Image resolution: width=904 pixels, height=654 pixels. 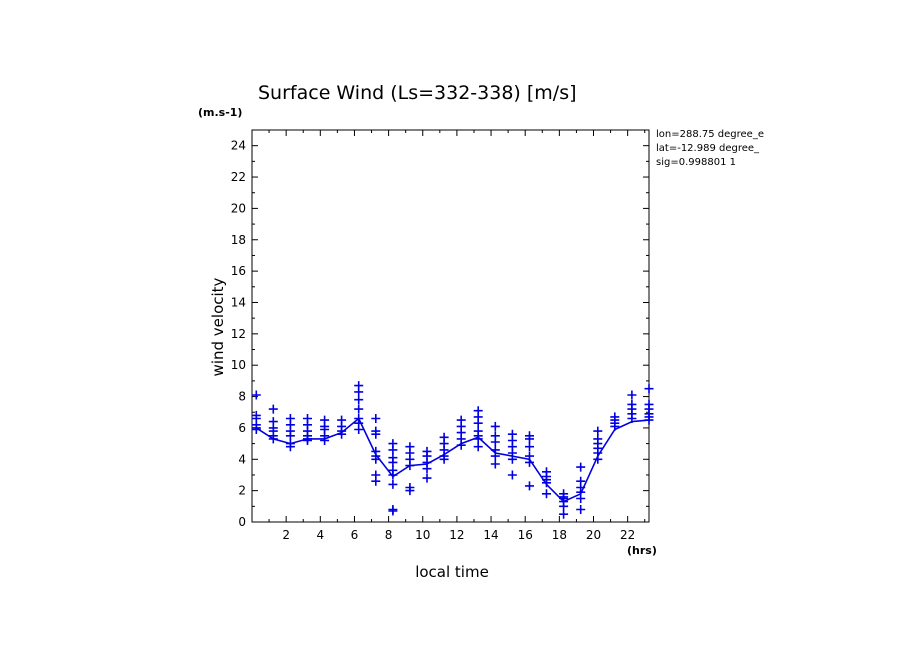 What do you see at coordinates (422, 535) in the screenshot?
I see `x-tick-label: 10` at bounding box center [422, 535].